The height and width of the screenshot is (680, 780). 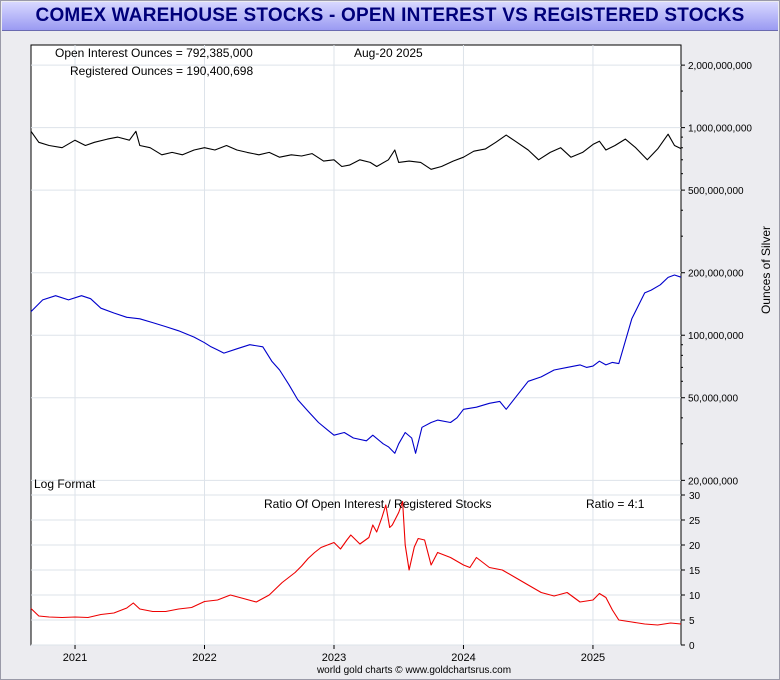 I want to click on lower-y-tick-label: 15, so click(x=695, y=571).